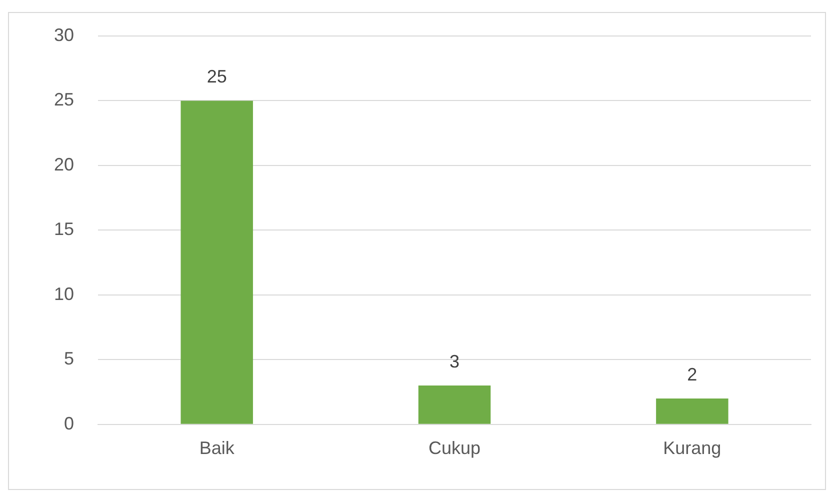 The height and width of the screenshot is (496, 835). Describe the element at coordinates (454, 448) in the screenshot. I see `x-tick-label: Cukup` at that location.